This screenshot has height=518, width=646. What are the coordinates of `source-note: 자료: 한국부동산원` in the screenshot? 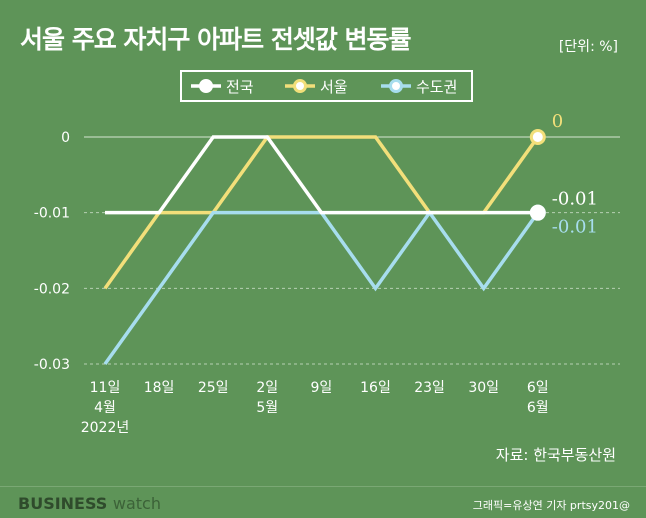 It's located at (555, 455).